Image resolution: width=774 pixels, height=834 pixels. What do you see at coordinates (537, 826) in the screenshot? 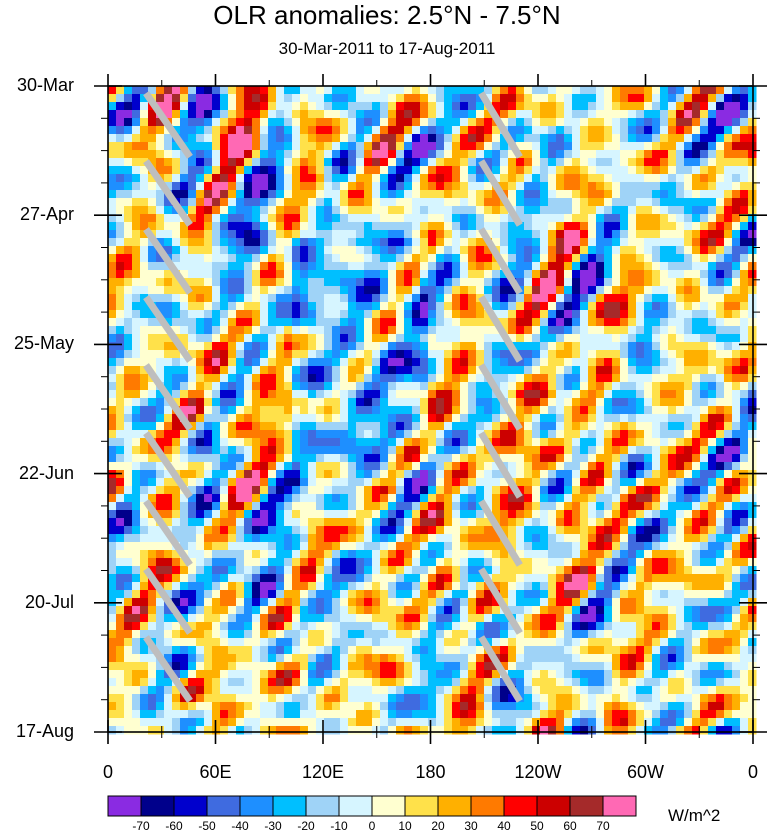
I see `colorbar-level-label: 50` at bounding box center [537, 826].